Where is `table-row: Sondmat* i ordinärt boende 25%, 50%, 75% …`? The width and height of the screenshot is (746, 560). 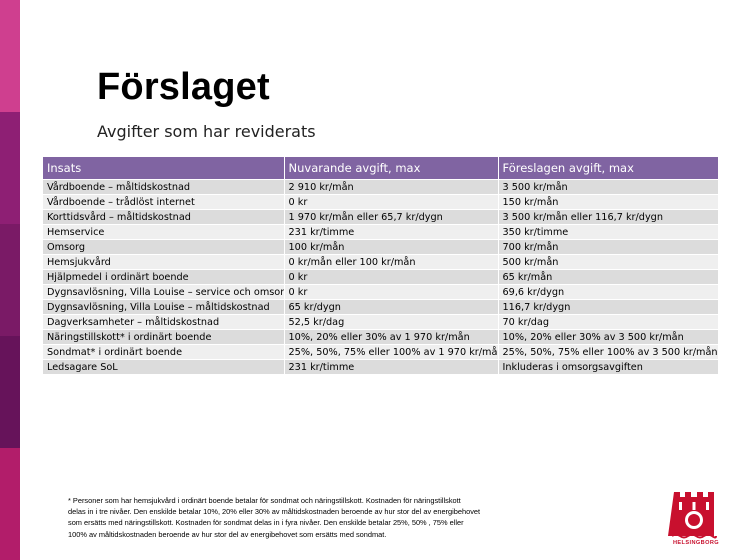 table-row: Sondmat* i ordinärt boende 25%, 50%, 75% … is located at coordinates (381, 352).